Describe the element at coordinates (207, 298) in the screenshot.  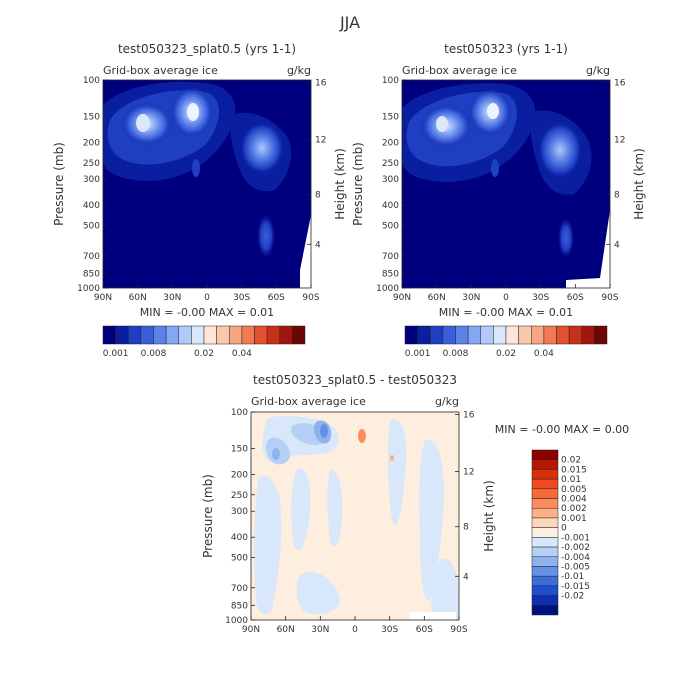
I see `panel-a-x-tick-label: 0` at that location.